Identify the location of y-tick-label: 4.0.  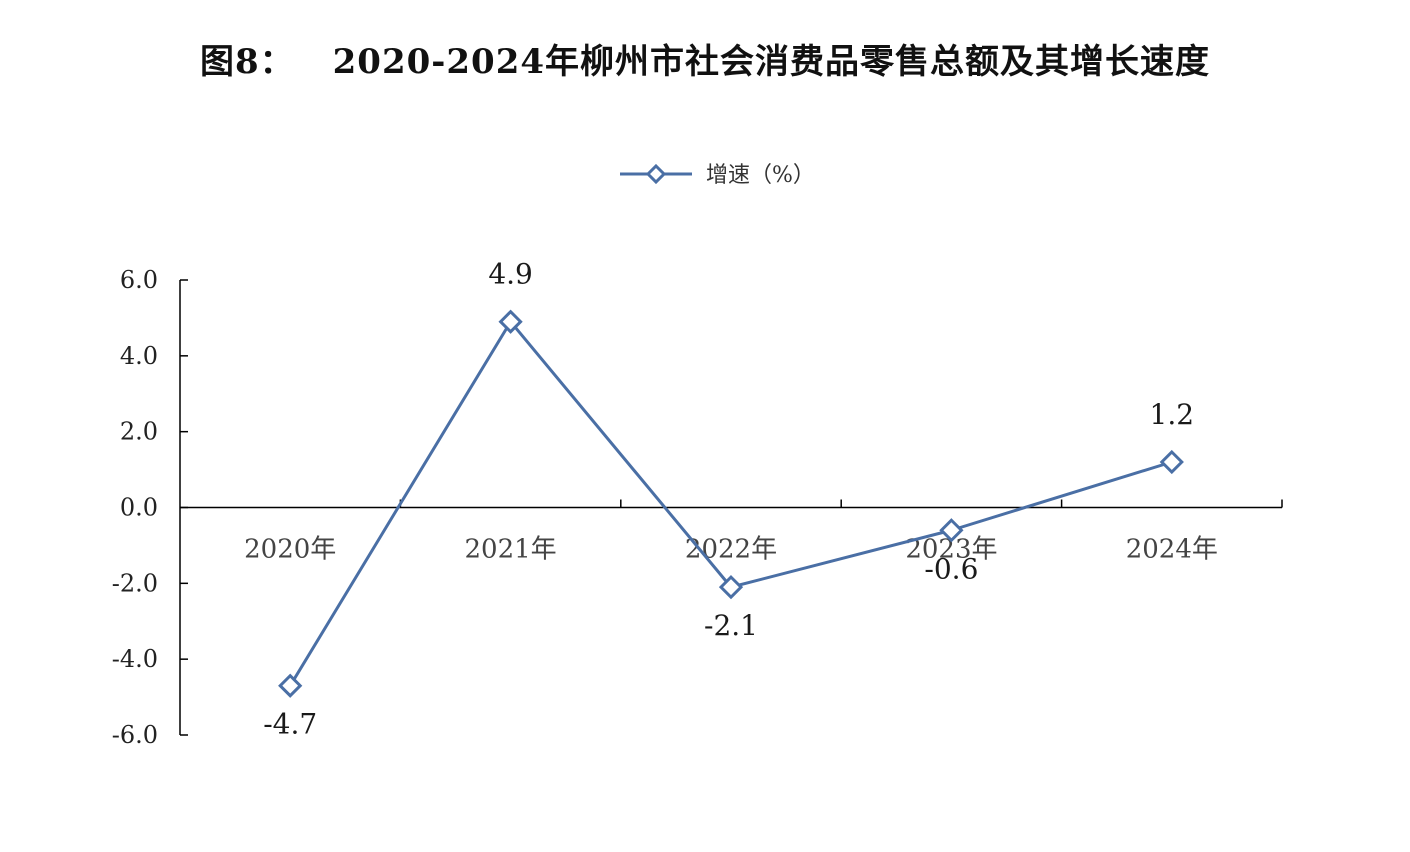
(139, 356).